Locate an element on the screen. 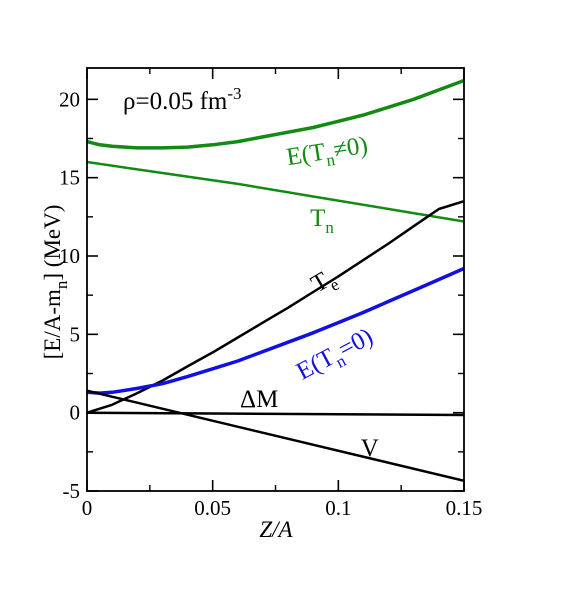 Image resolution: width=581 pixels, height=597 pixels. series-line-v is located at coordinates (275, 436).